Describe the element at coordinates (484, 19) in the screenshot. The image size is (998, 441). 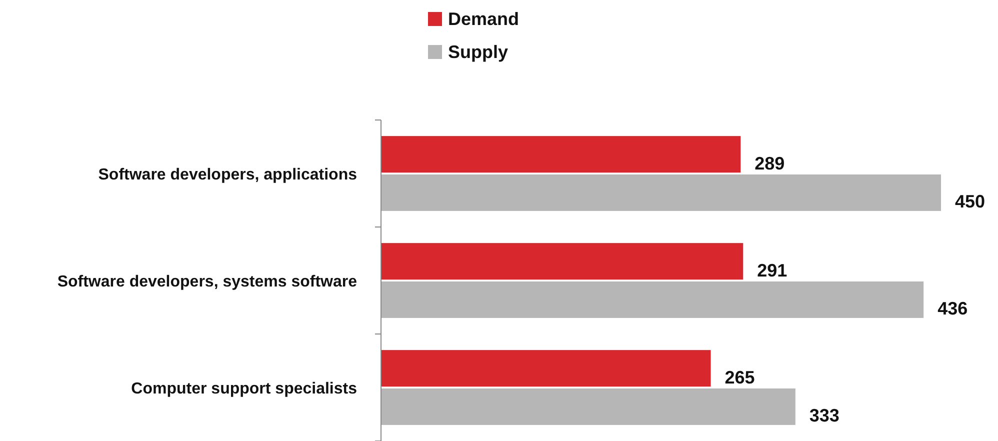
I see `legend-label: Demand` at that location.